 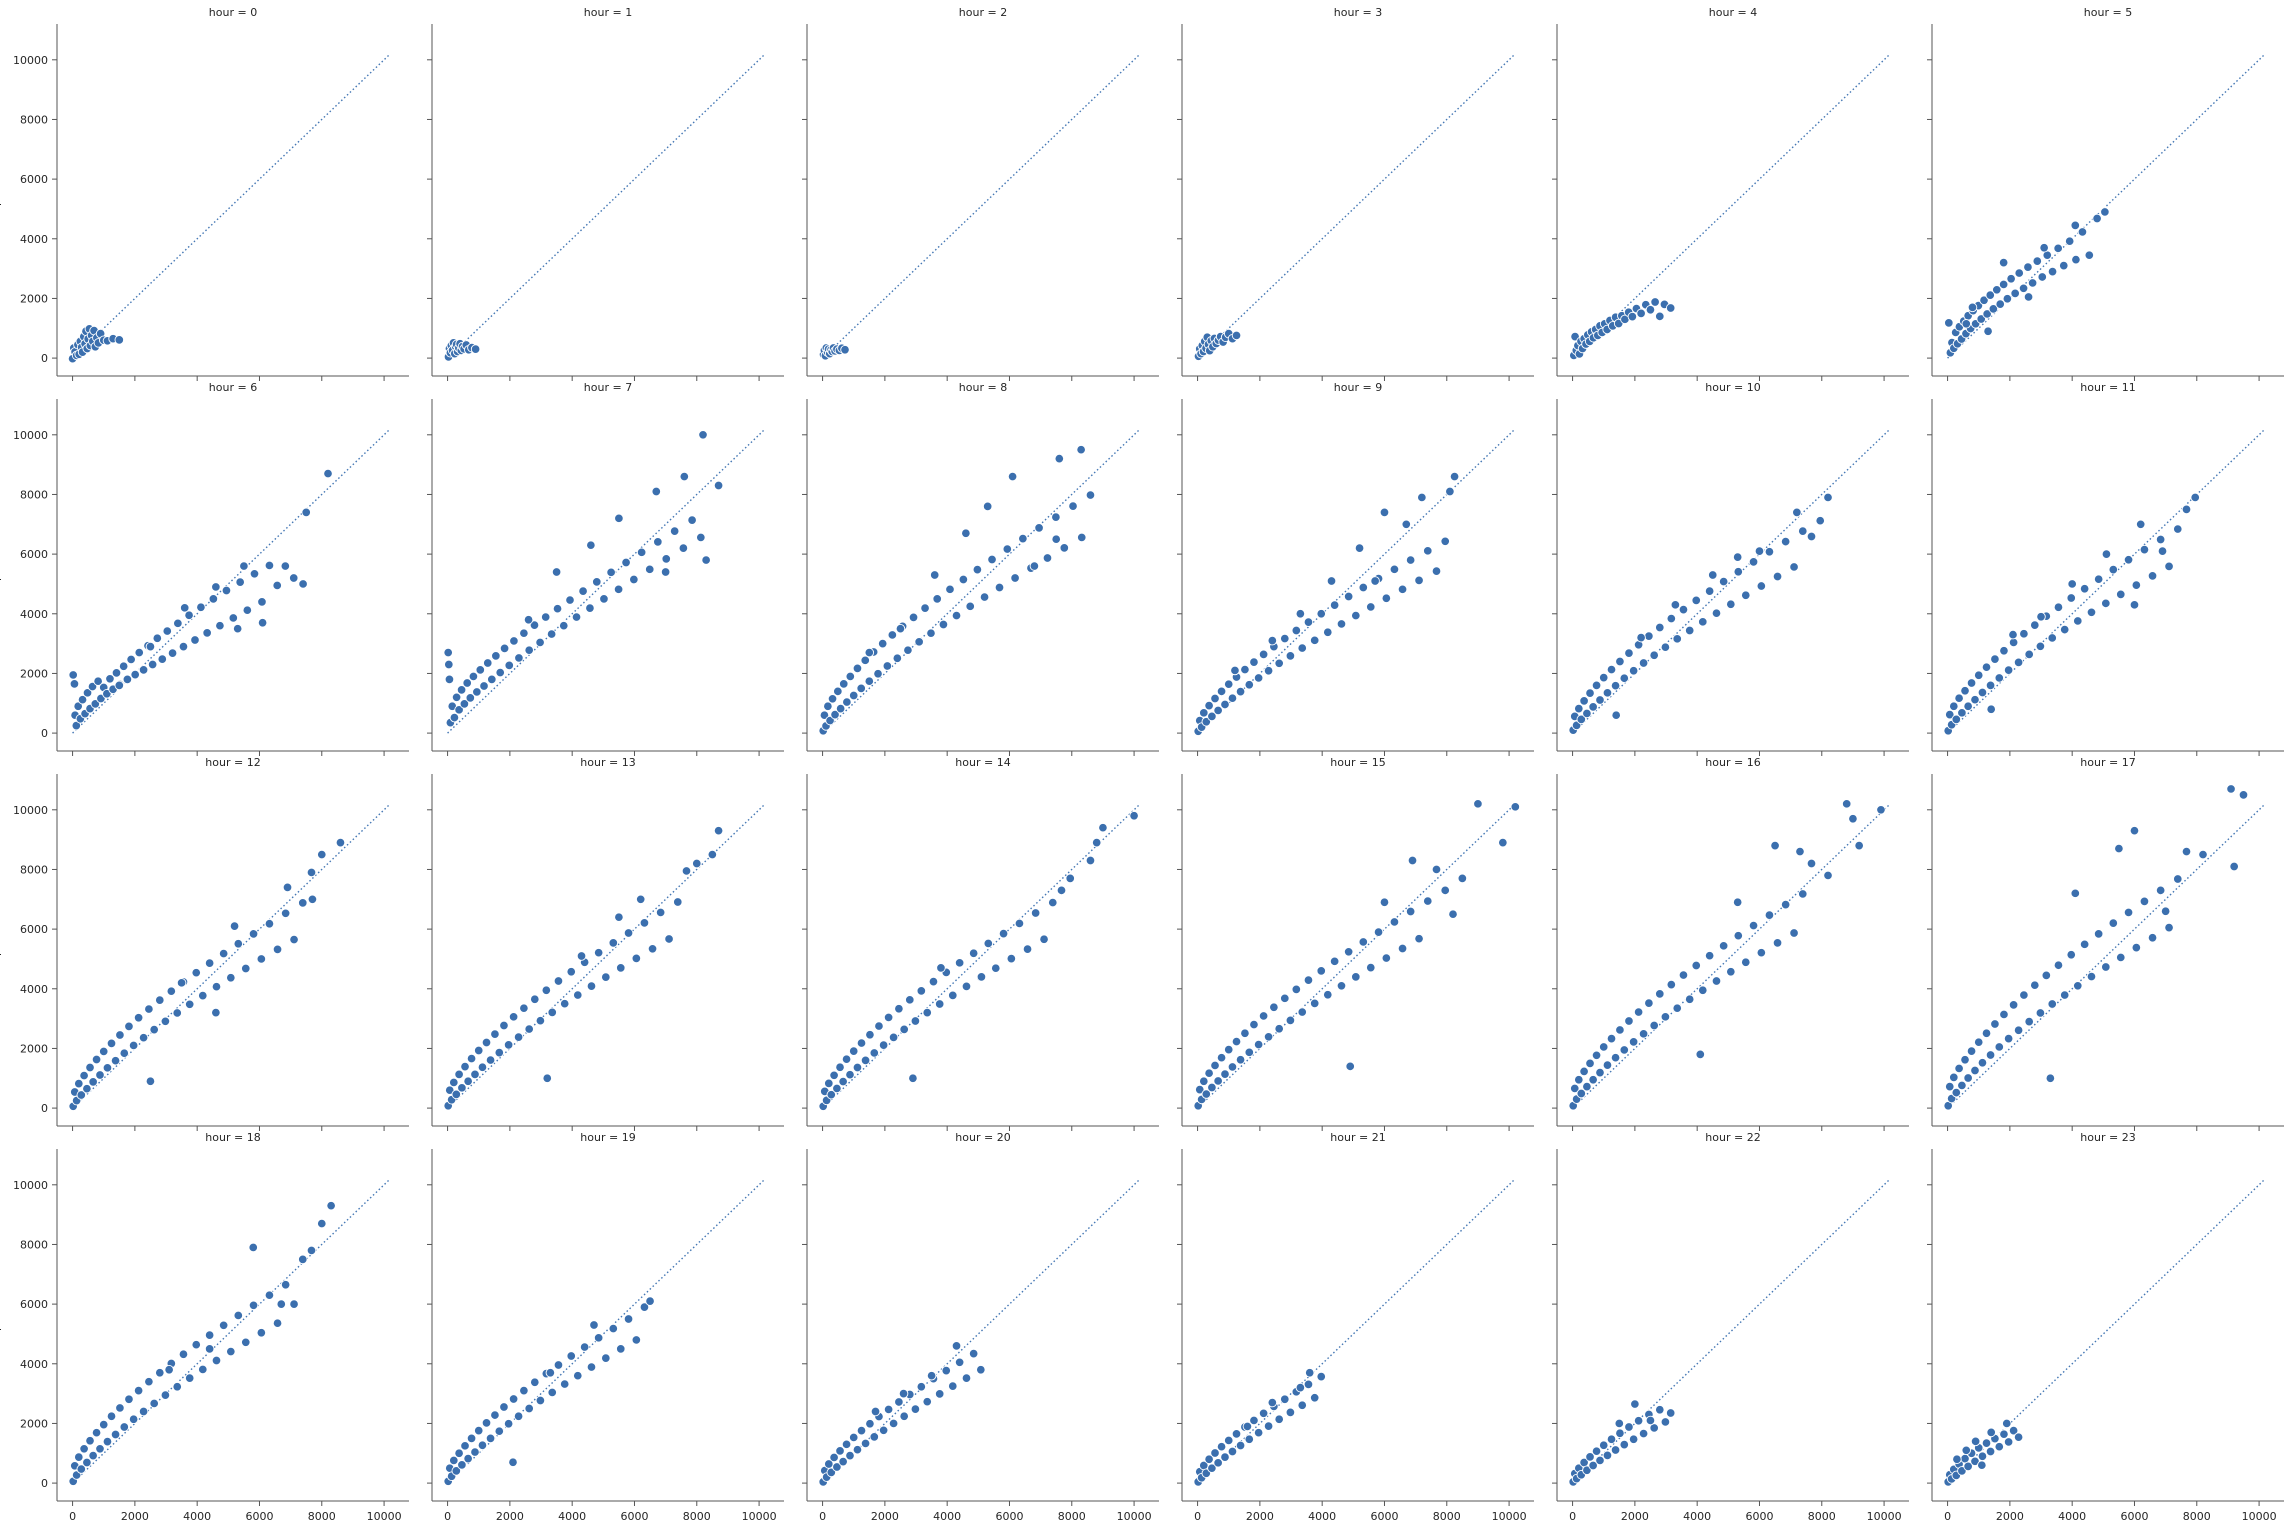 What do you see at coordinates (232, 762) in the screenshot?
I see `panel-title: hour = 12` at bounding box center [232, 762].